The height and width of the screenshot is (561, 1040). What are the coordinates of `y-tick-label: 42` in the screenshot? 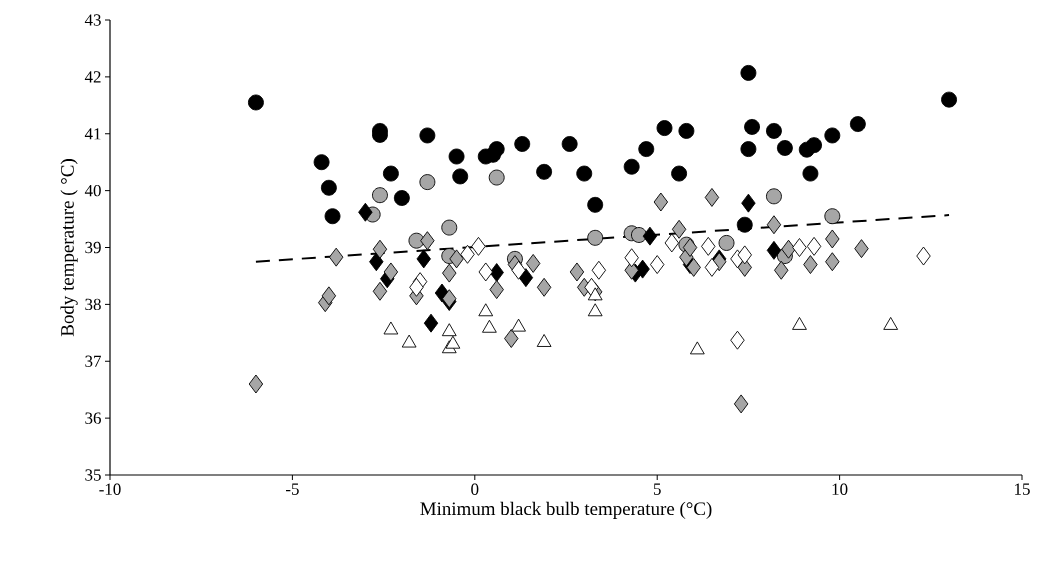 It's located at (92, 77).